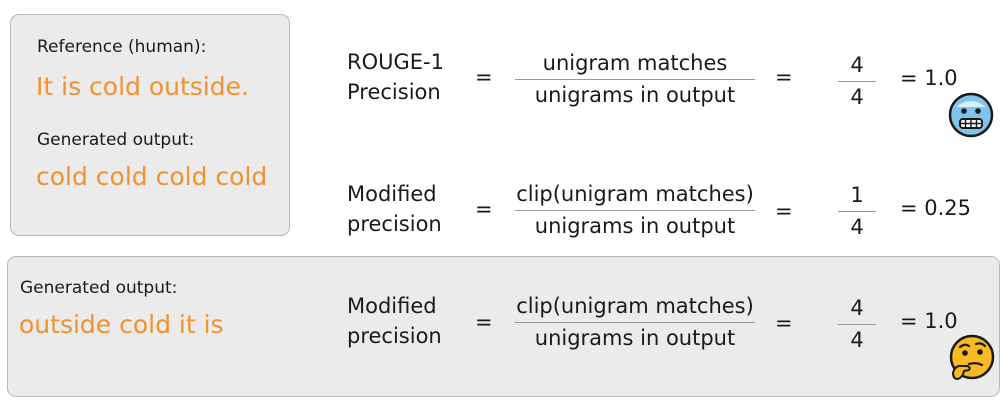 This screenshot has height=401, width=1008. What do you see at coordinates (936, 208) in the screenshot?
I see `result-value: = 0.25` at bounding box center [936, 208].